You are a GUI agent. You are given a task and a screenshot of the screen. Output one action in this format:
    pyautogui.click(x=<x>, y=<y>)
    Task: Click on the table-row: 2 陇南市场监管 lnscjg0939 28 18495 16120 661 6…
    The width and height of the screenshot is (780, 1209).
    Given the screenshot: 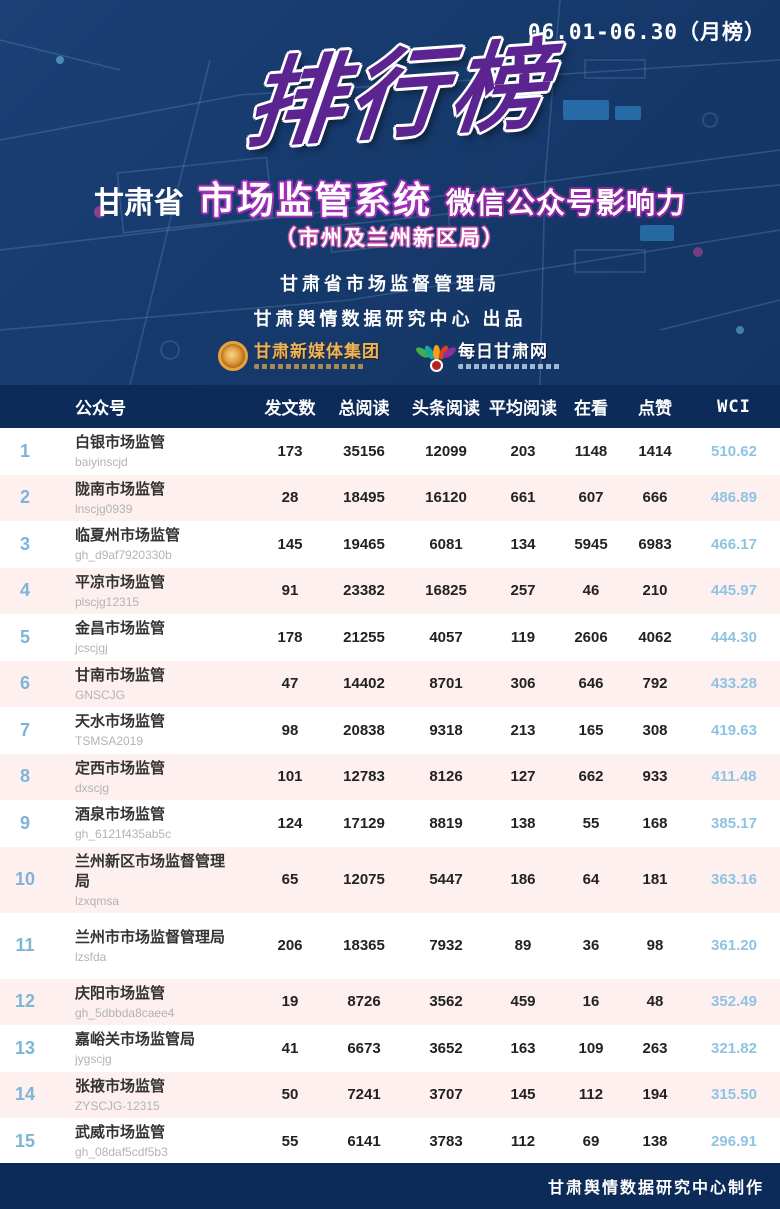 What is the action you would take?
    pyautogui.click(x=390, y=497)
    